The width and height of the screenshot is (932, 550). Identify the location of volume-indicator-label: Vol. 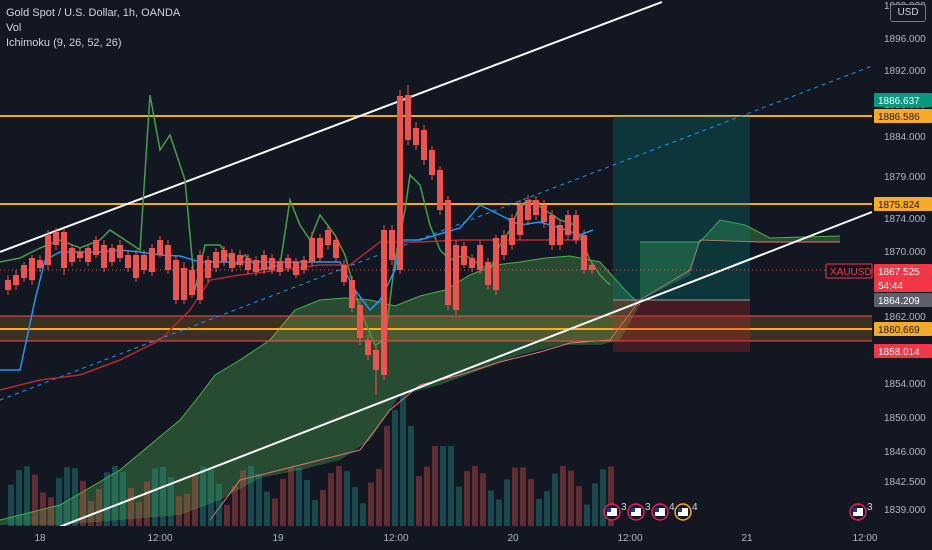
(14, 28).